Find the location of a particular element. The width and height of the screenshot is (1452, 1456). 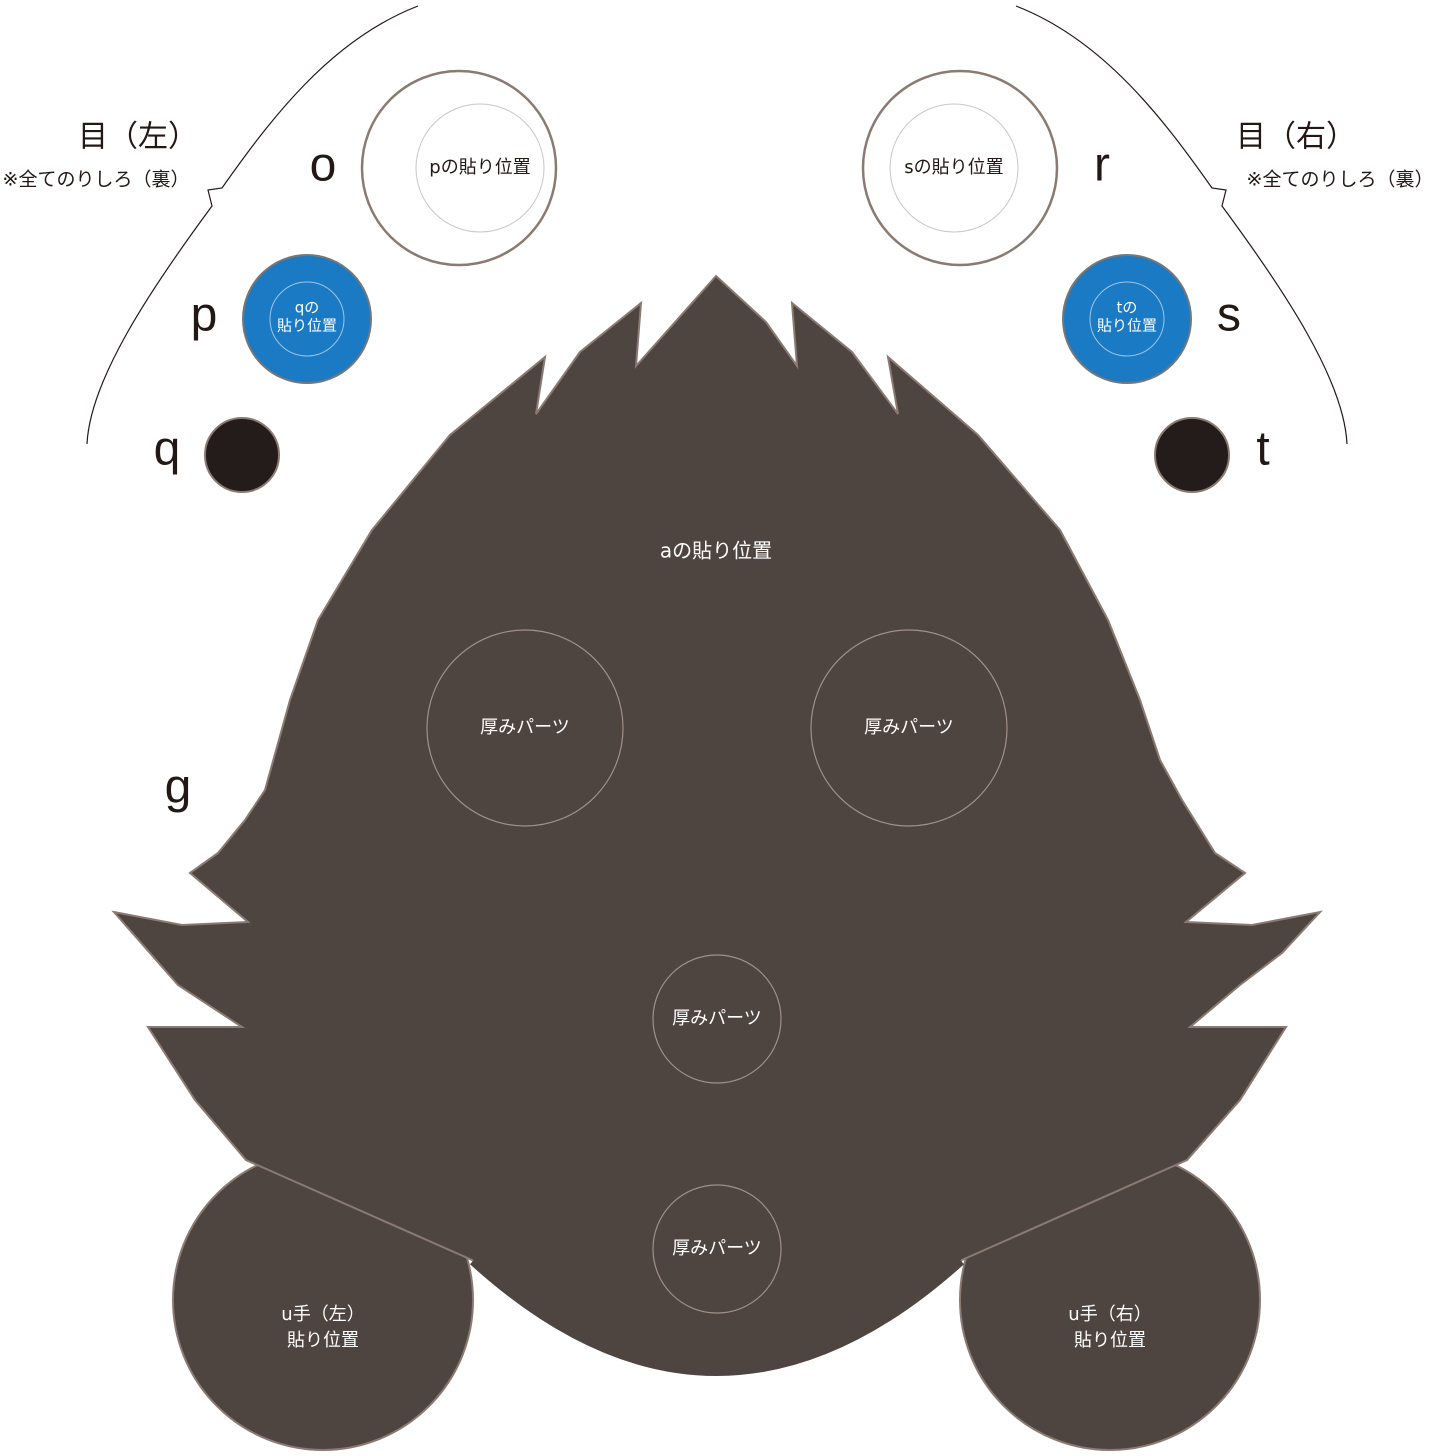

position-label: pの貼り位置 is located at coordinates (479, 167).